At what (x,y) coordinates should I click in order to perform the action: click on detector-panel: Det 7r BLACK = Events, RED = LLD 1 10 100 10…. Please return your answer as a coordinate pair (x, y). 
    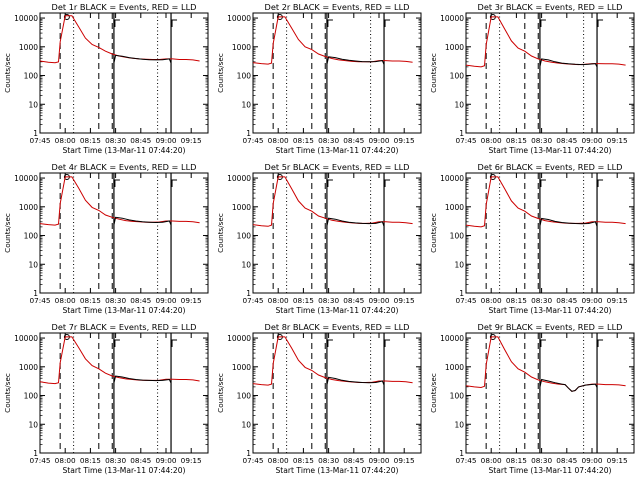
    Looking at the image, I should click on (106, 398).